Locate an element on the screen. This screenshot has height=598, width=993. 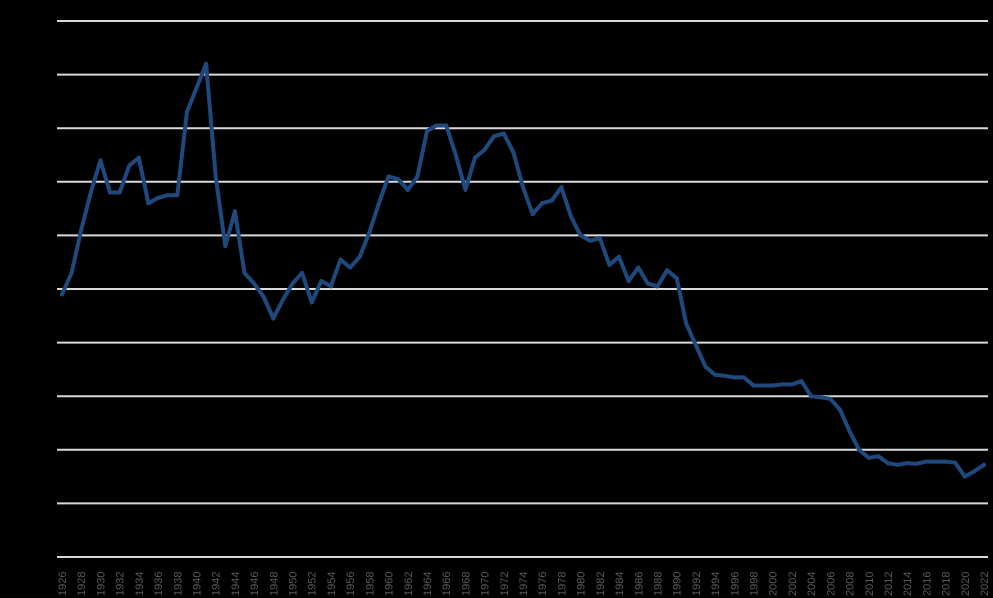
x-tick-label: 1932 is located at coordinates (121, 584).